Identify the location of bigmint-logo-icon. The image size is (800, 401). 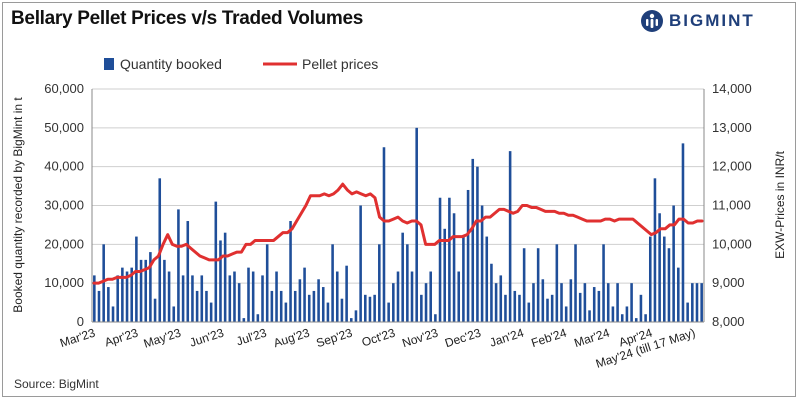
(652, 21).